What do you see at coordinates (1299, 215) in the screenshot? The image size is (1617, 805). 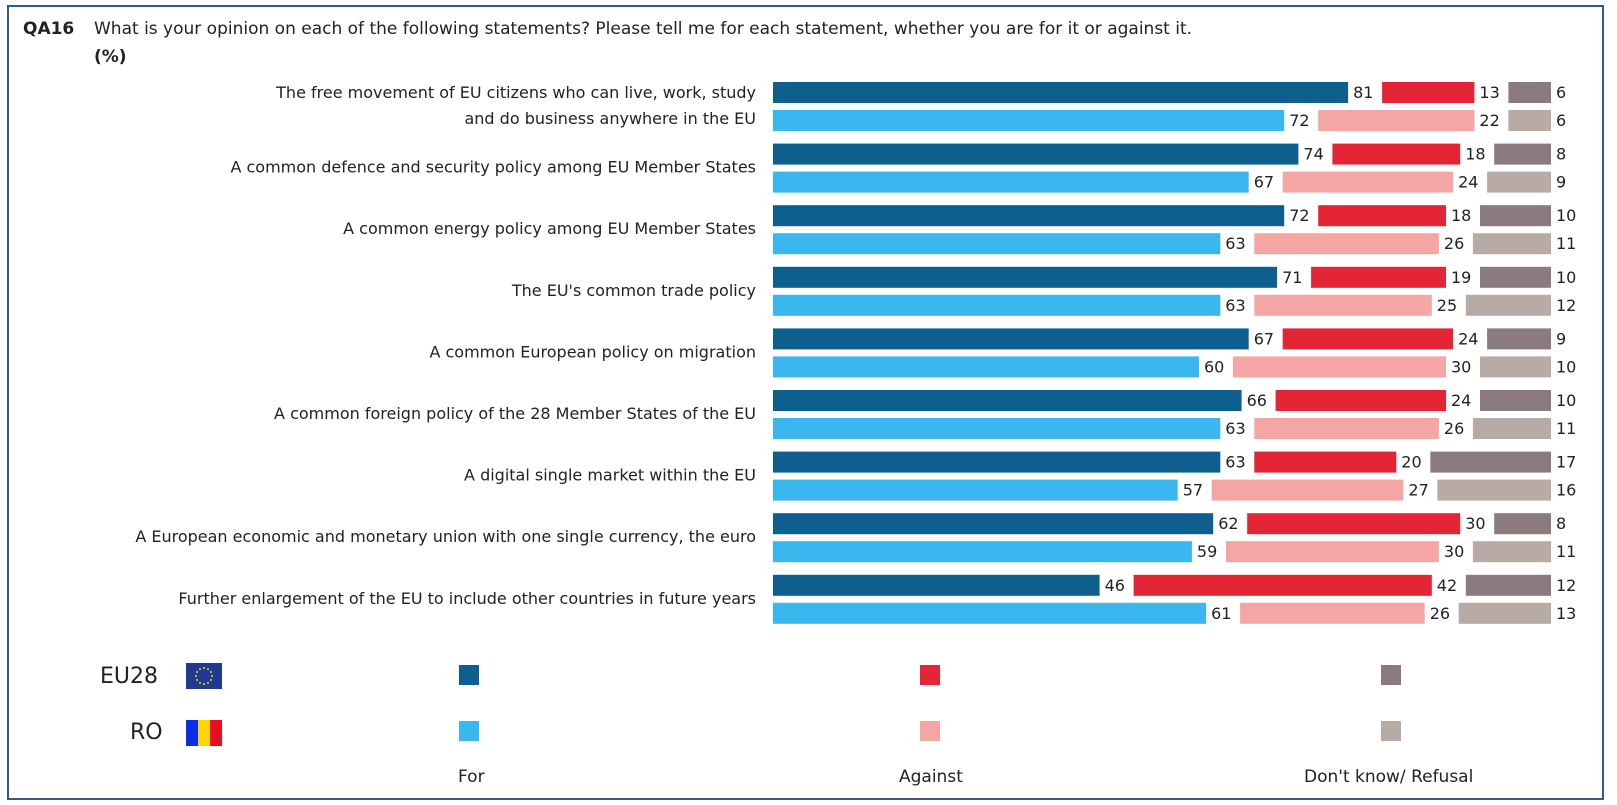 I see `value-label-eu28-for: 72` at bounding box center [1299, 215].